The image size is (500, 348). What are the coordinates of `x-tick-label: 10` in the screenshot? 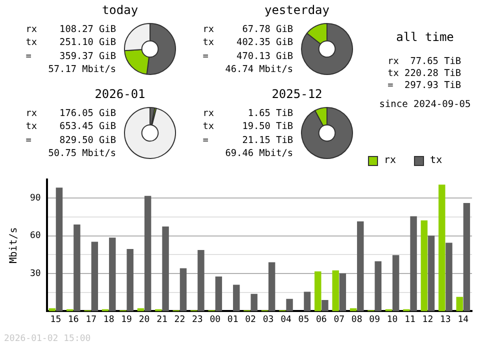 It's located at (392, 319).